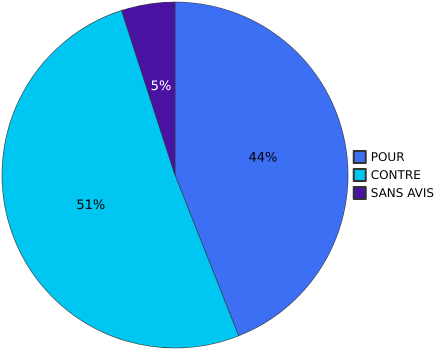  Describe the element at coordinates (161, 86) in the screenshot. I see `data-label: 5%` at that location.